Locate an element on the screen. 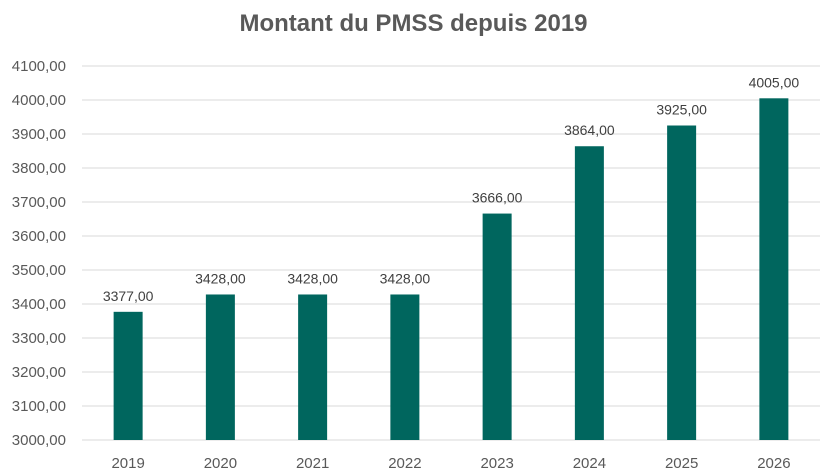 The image size is (827, 476). y-tick-label: 4100,00 is located at coordinates (39, 66).